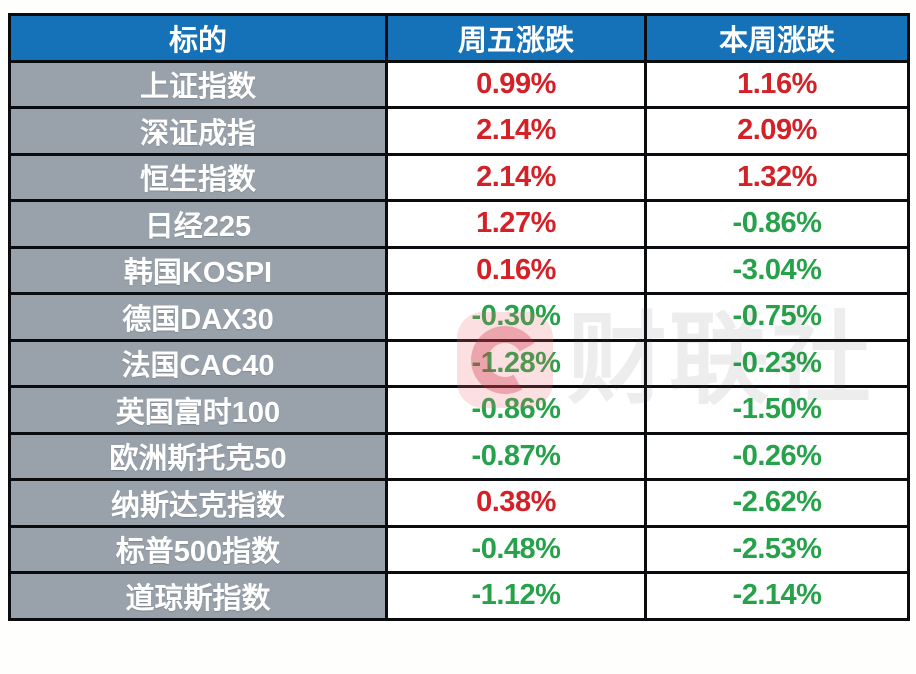  Describe the element at coordinates (516, 363) in the screenshot. I see `friday-change-cell: -1.28%` at that location.